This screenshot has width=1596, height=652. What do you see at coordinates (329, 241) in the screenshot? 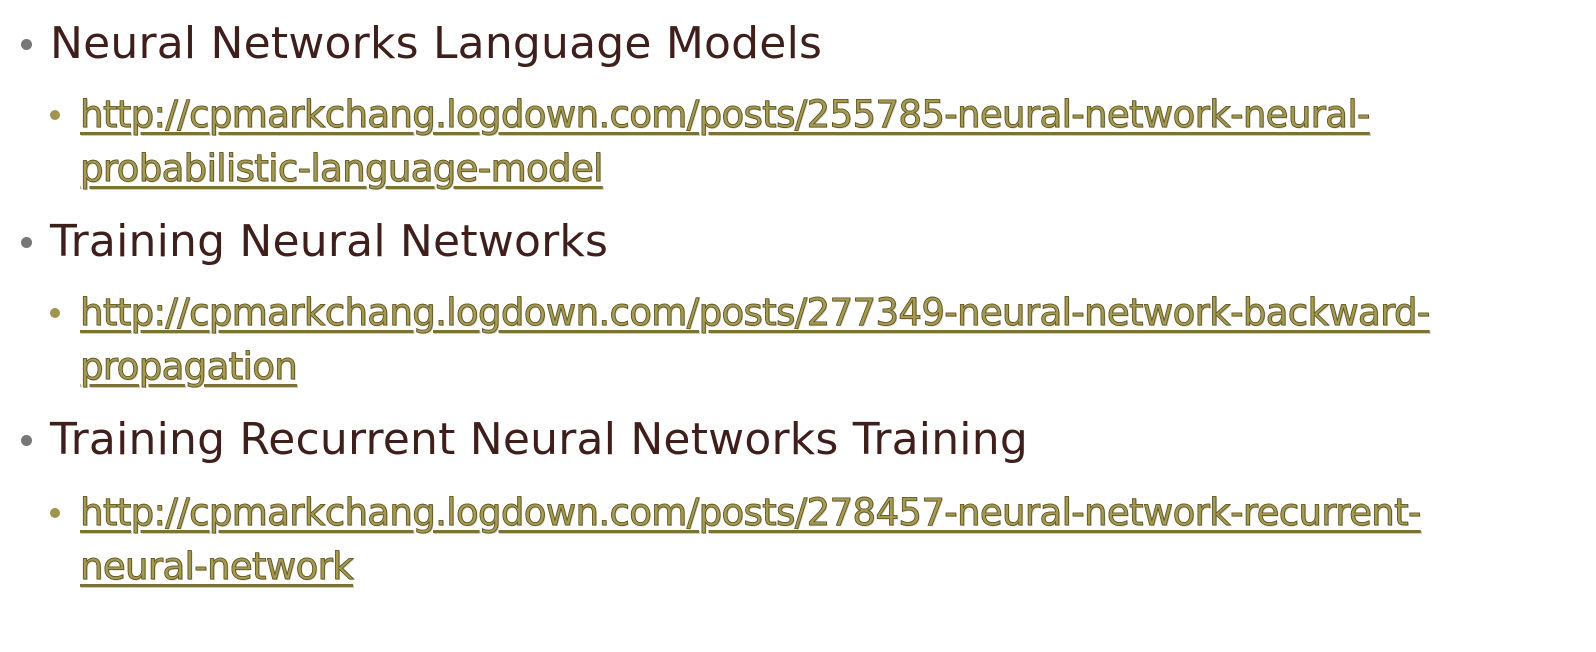
I see `topic-heading: Training Neural Networks` at bounding box center [329, 241].